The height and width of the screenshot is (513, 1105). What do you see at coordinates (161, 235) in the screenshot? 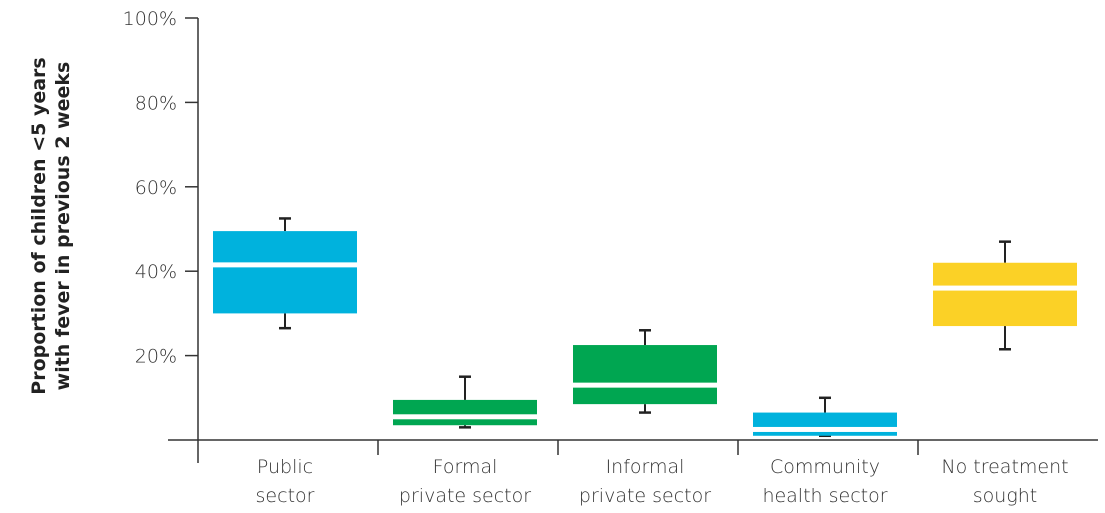
I see `y-axis: 100% 80% 60% 40% 20%` at bounding box center [161, 235].